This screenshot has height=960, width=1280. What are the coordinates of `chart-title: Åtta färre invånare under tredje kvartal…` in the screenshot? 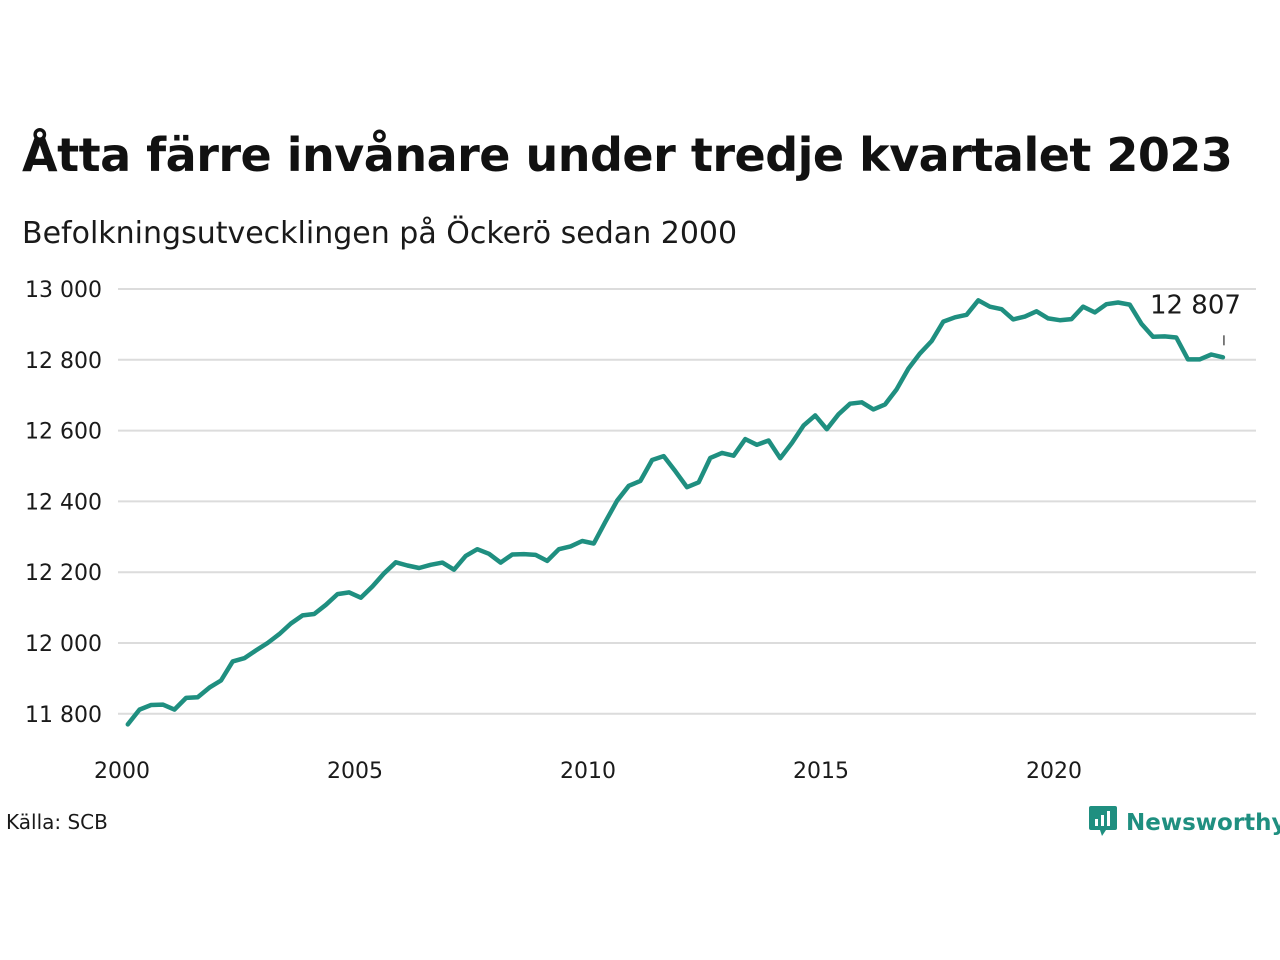 It's located at (627, 155).